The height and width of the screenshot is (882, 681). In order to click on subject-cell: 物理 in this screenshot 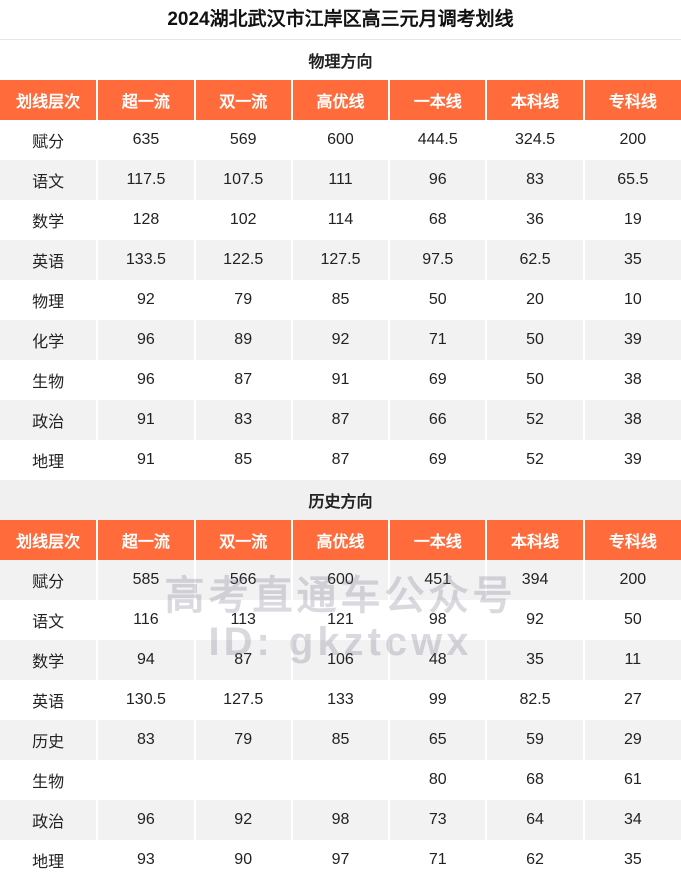, I will do `click(48, 302)`.